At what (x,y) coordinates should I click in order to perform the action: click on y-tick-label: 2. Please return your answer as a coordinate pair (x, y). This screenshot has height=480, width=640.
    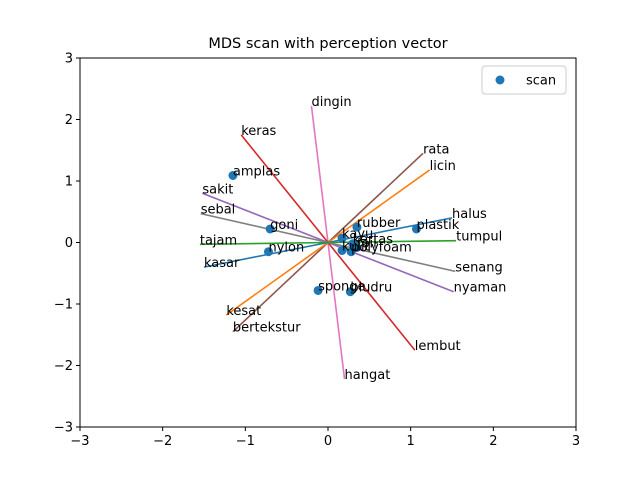
    Looking at the image, I should click on (69, 120).